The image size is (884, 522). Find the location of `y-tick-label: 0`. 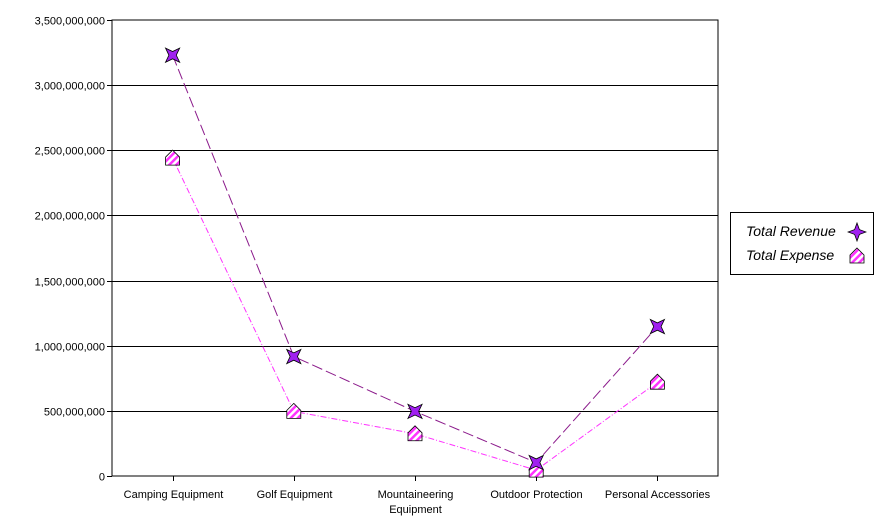

y-tick-label: 0 is located at coordinates (102, 478).